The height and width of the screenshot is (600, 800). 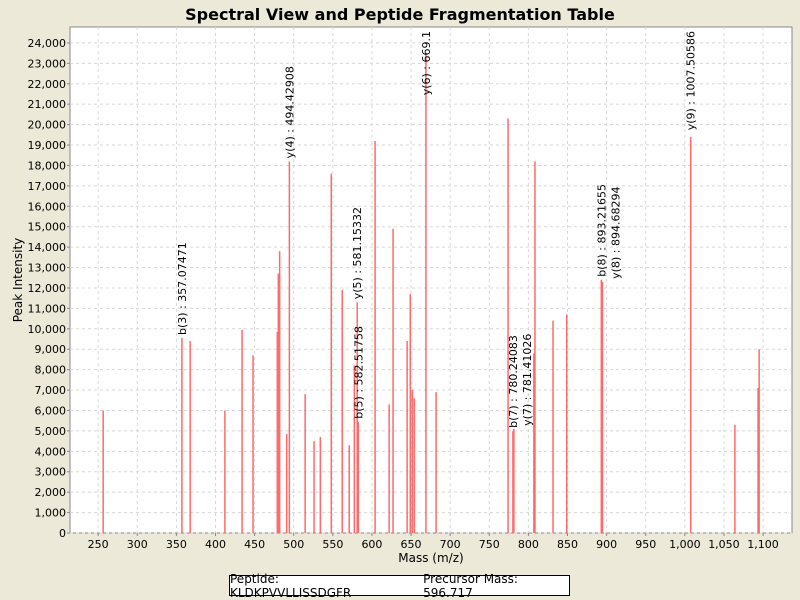 I want to click on y-tick-label: 3,000, so click(x=51, y=472).